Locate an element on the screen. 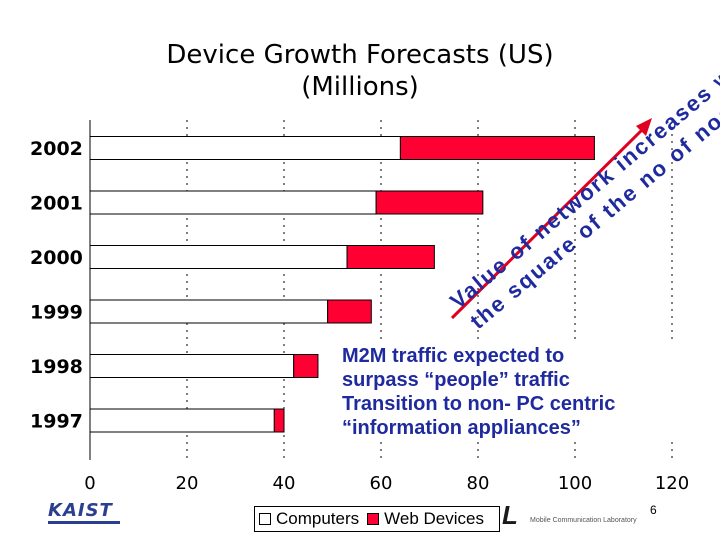 The height and width of the screenshot is (540, 720). x-tick-label: 40 is located at coordinates (284, 483).